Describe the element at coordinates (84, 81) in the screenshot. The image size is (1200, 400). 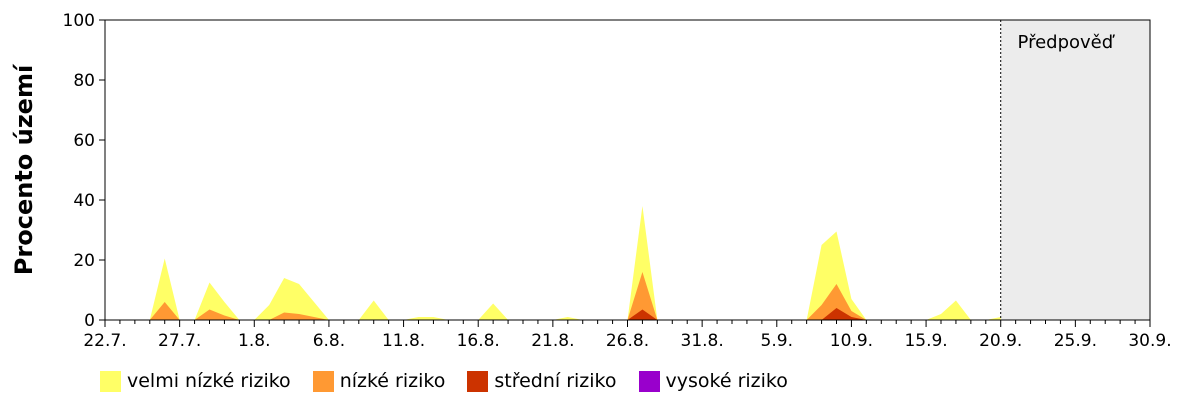
I see `y-tick-label: 80` at that location.